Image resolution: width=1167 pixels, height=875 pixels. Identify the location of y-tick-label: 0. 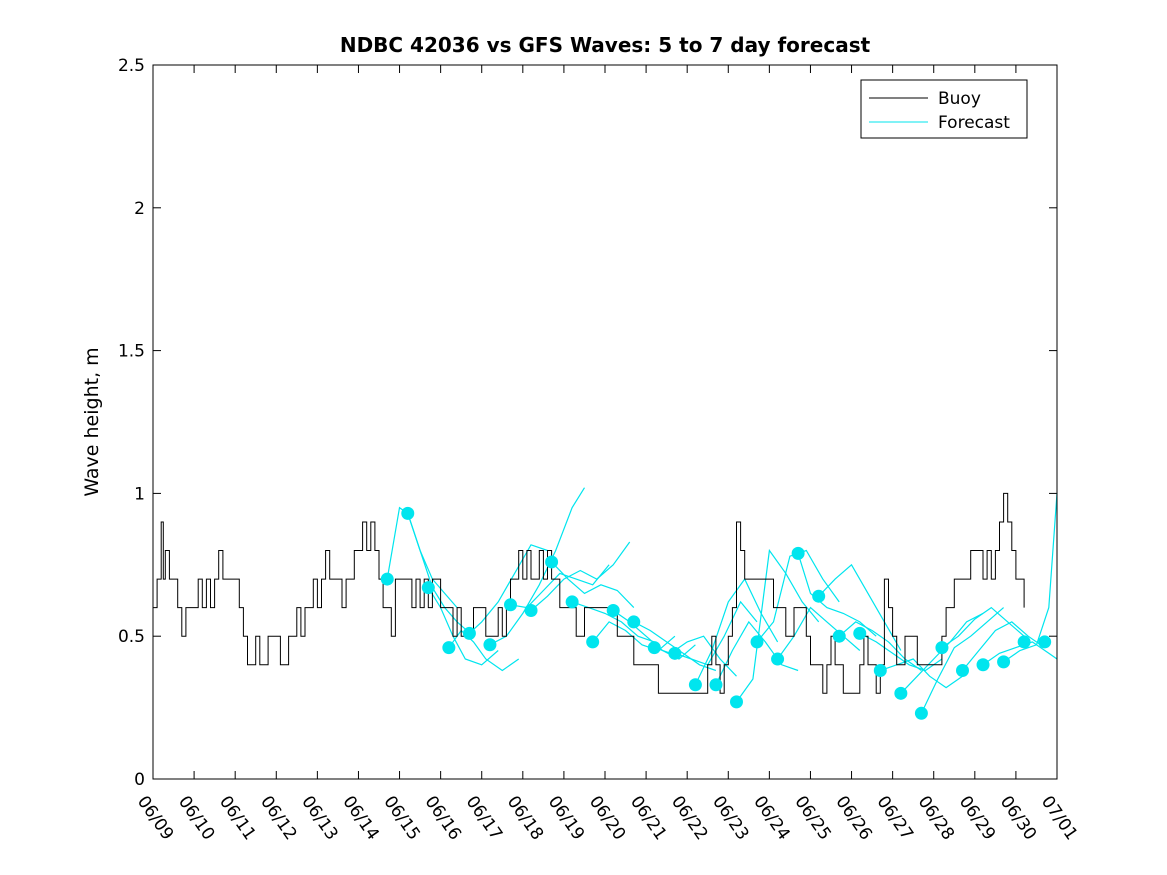
(139, 780).